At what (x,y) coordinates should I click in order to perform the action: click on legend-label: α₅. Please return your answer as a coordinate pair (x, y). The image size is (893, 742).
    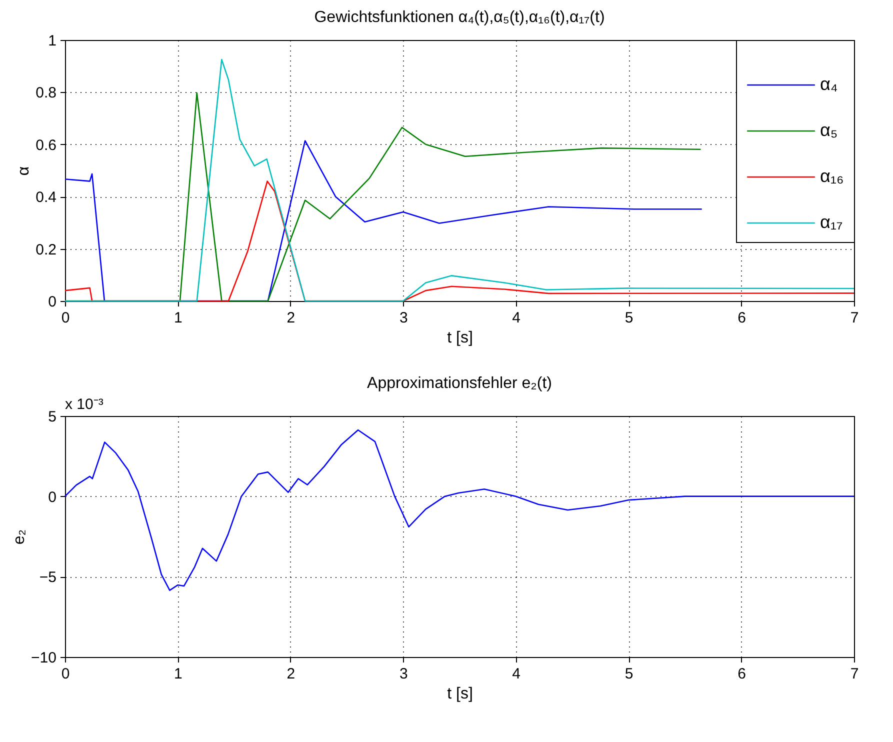
    Looking at the image, I should click on (829, 130).